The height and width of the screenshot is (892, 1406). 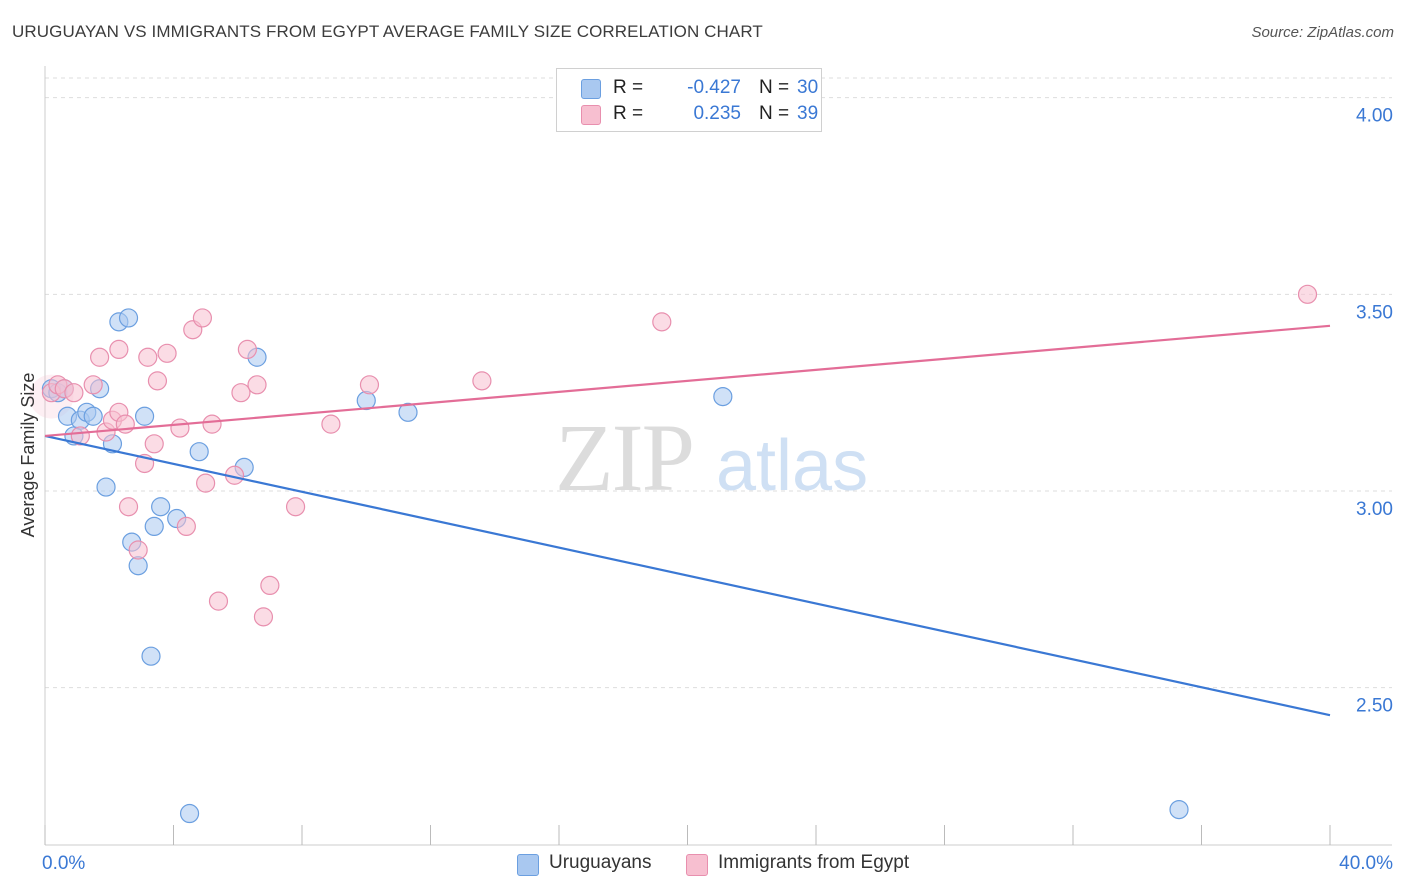 I want to click on legend-label: Immigrants from Egypt, so click(x=814, y=862).